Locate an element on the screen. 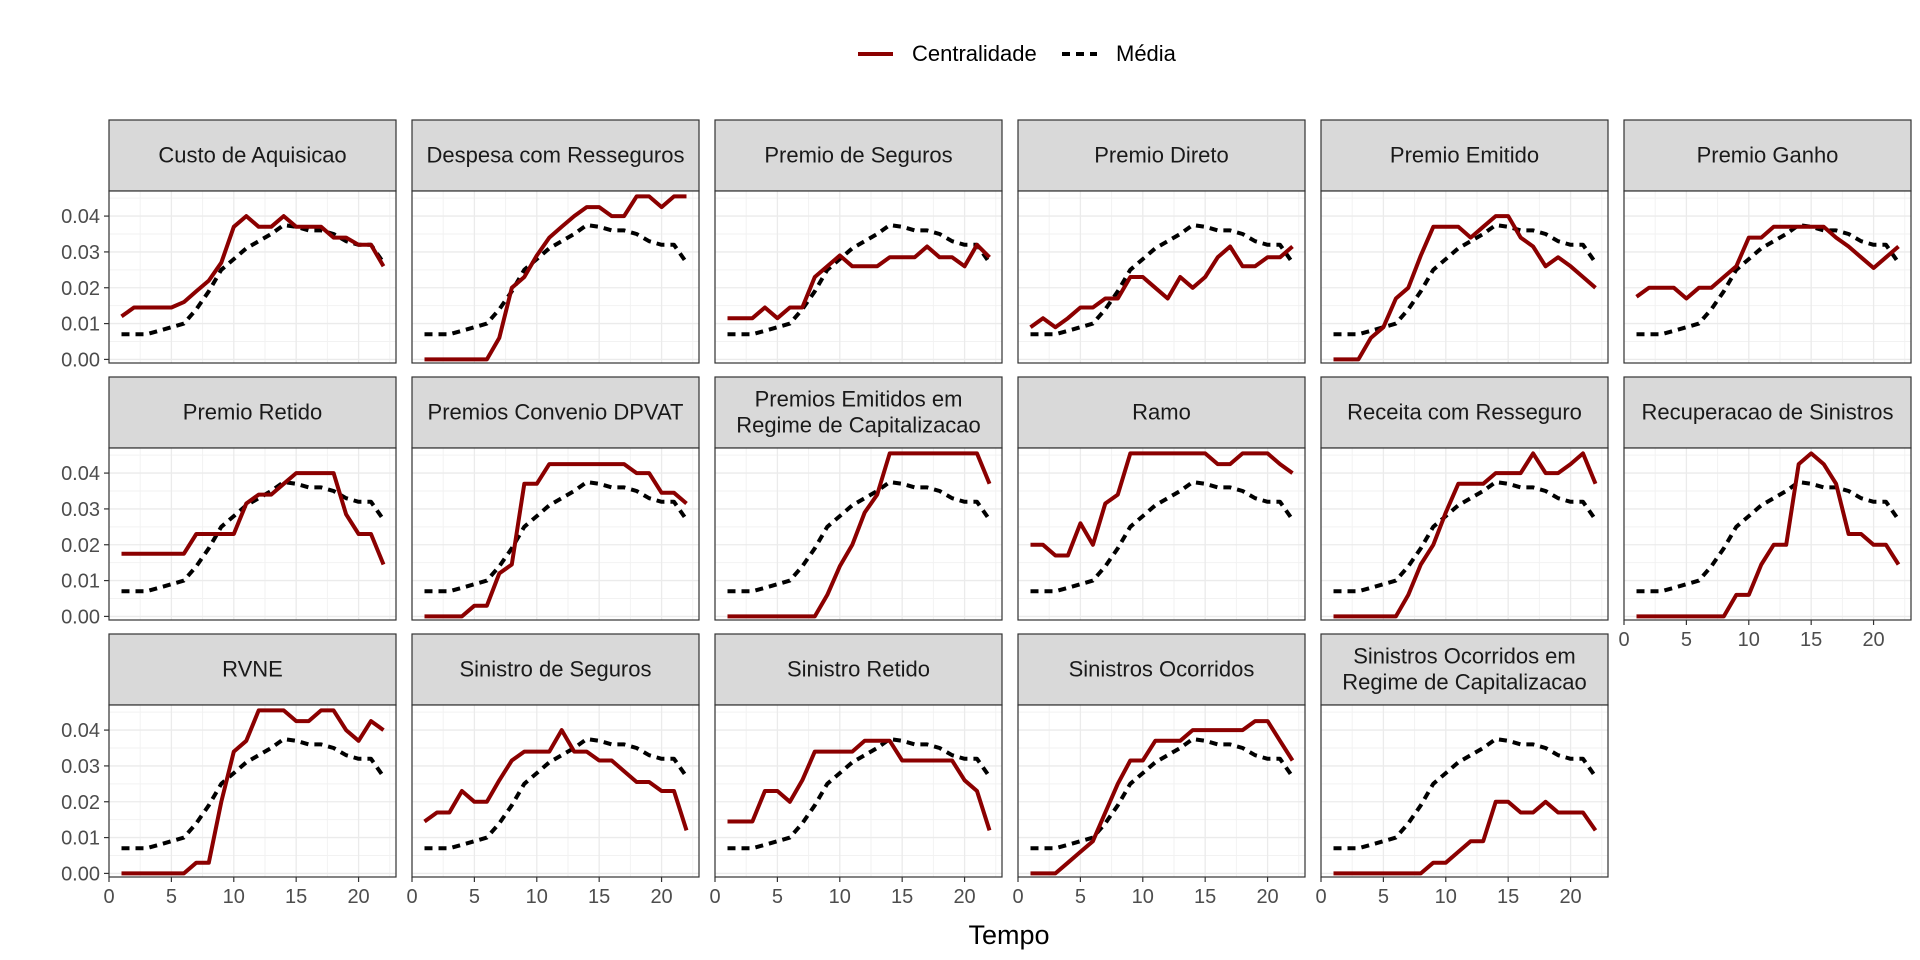 Image resolution: width=1920 pixels, height=960 pixels. facet-title: Despesa com Resseguros is located at coordinates (555, 155).